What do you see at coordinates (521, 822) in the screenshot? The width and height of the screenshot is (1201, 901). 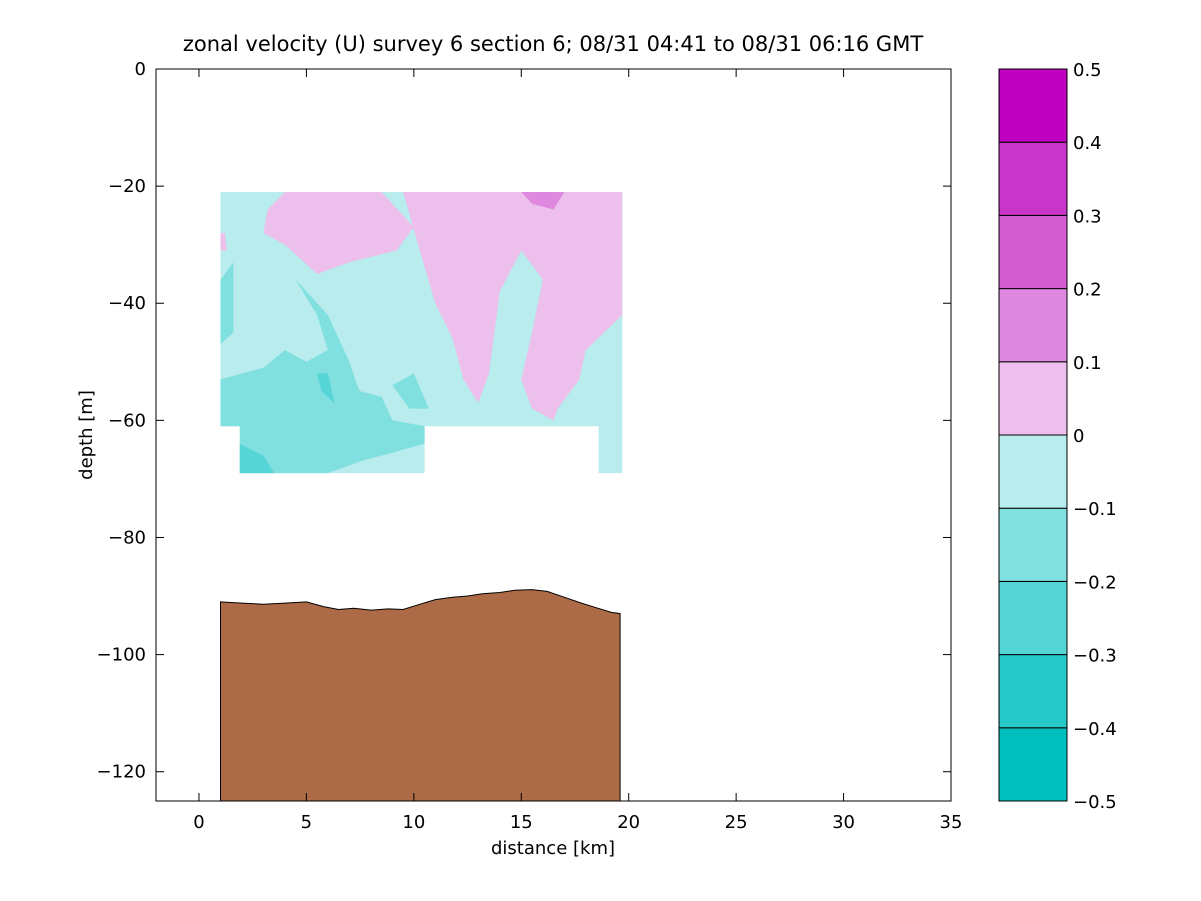 I see `x-tick-label: 15` at bounding box center [521, 822].